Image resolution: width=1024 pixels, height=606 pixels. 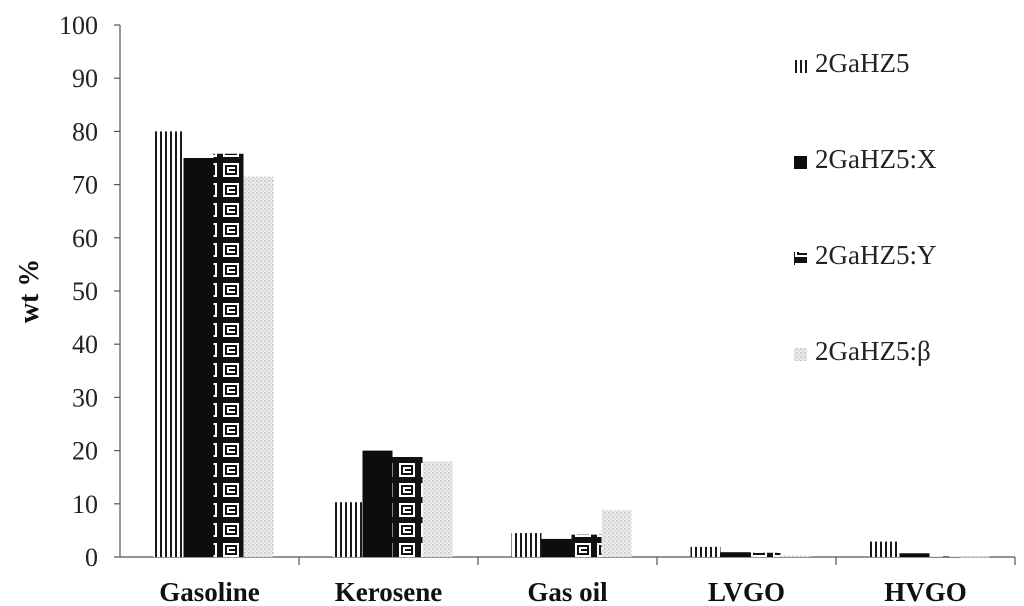 I want to click on bar-2gahz5-x-lvgo, so click(x=735, y=554).